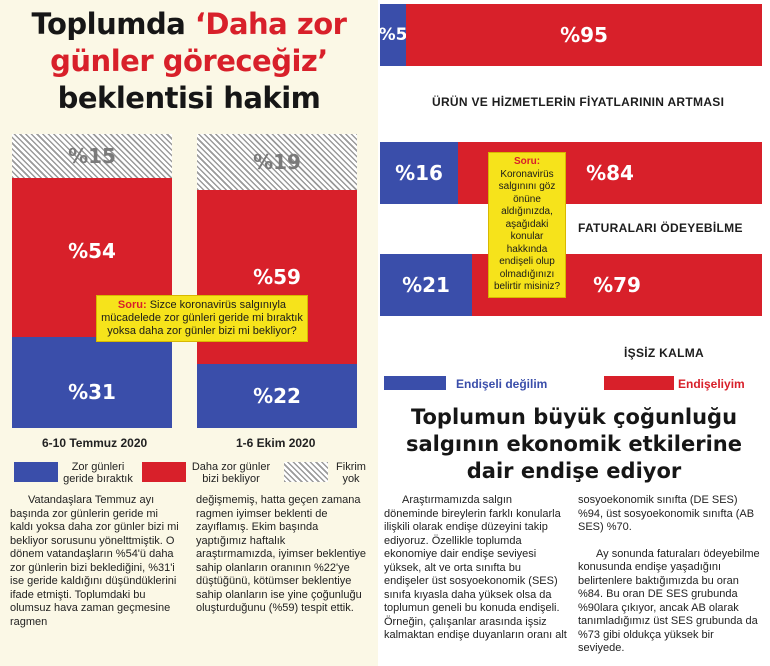 Image resolution: width=770 pixels, height=666 pixels. What do you see at coordinates (306, 472) in the screenshot?
I see `legend-swatch-no-opinion` at bounding box center [306, 472].